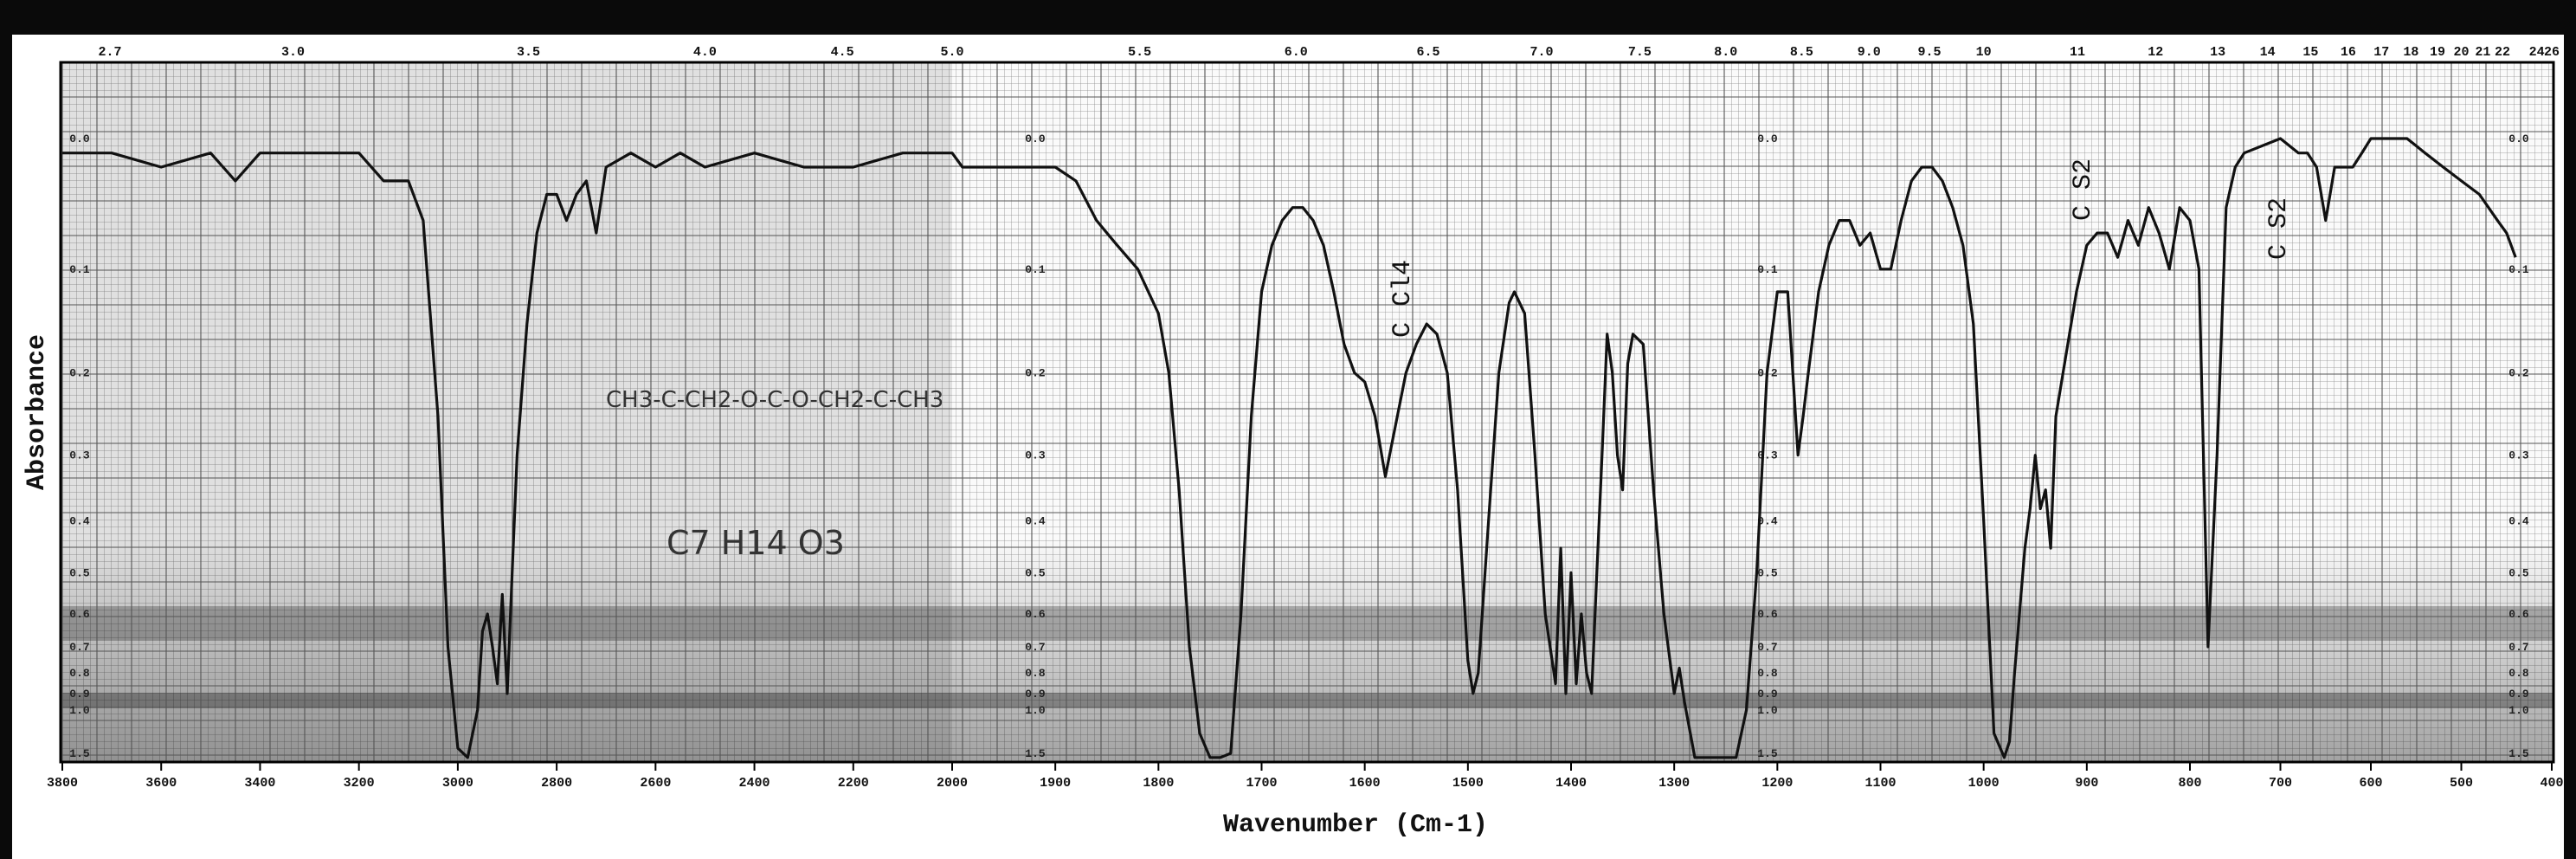 This screenshot has height=859, width=2576. What do you see at coordinates (754, 784) in the screenshot?
I see `x-tick-label: 2400` at bounding box center [754, 784].